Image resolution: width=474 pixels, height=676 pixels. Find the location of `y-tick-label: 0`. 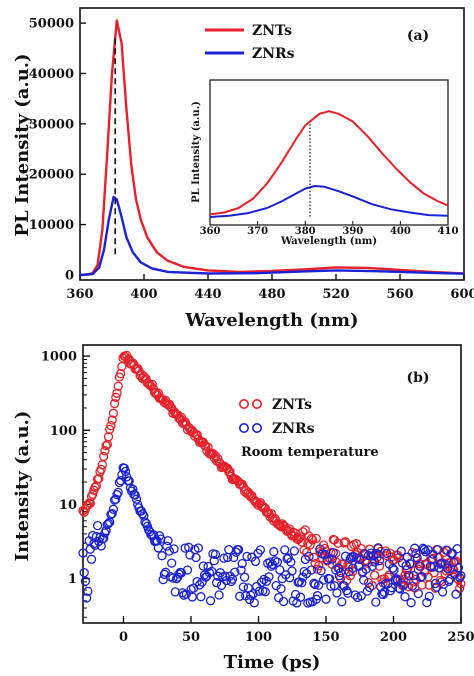

y-tick-label: 0 is located at coordinates (69, 275).